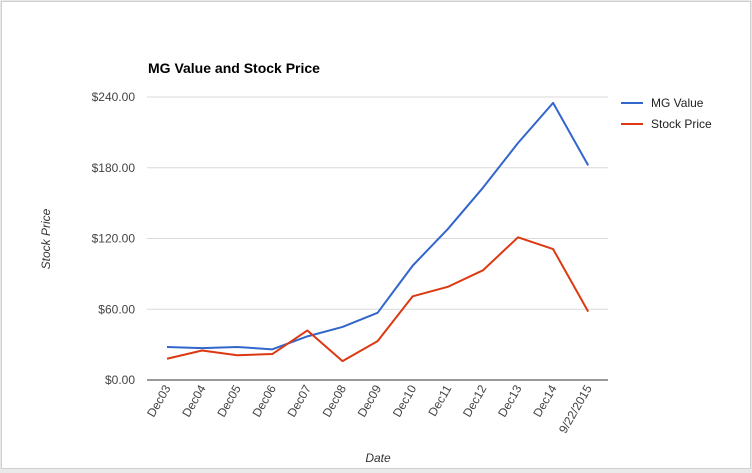 The image size is (752, 473). What do you see at coordinates (300, 400) in the screenshot?
I see `x-tick-label: Dec07` at bounding box center [300, 400].